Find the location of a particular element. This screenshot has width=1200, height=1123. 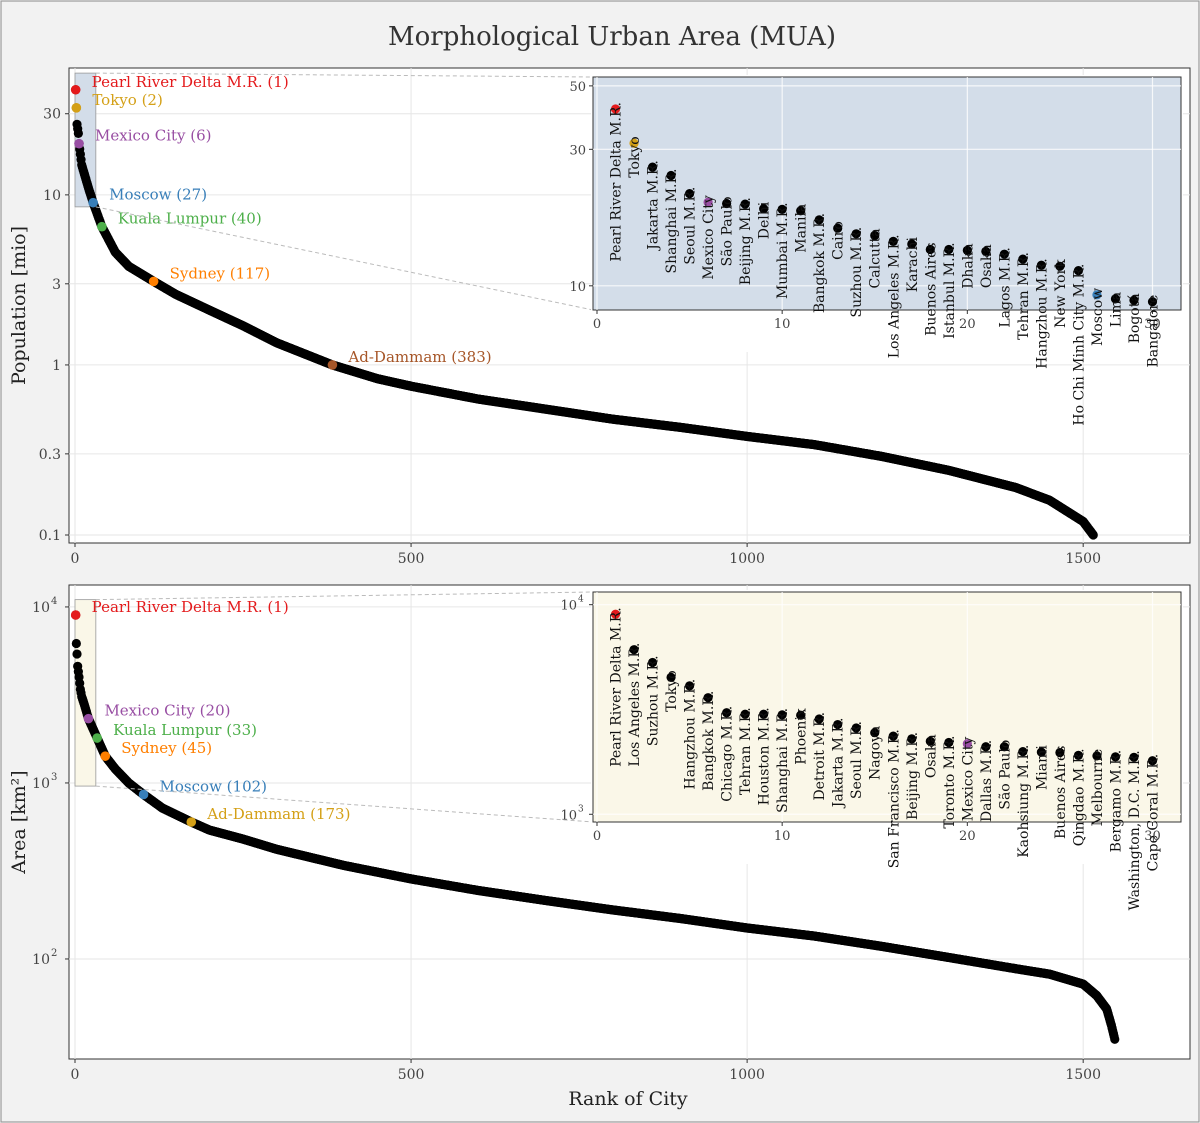

y-tick-exponent: 2 is located at coordinates (54, 953).